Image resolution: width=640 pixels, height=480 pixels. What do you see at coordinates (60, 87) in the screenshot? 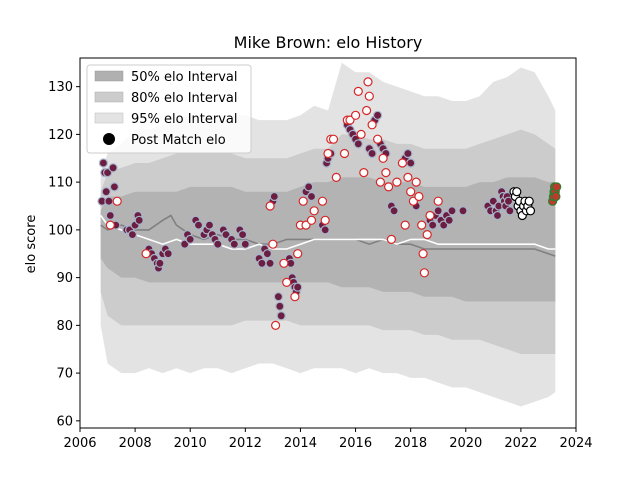
I see `y-tick-label: 130` at bounding box center [60, 87].